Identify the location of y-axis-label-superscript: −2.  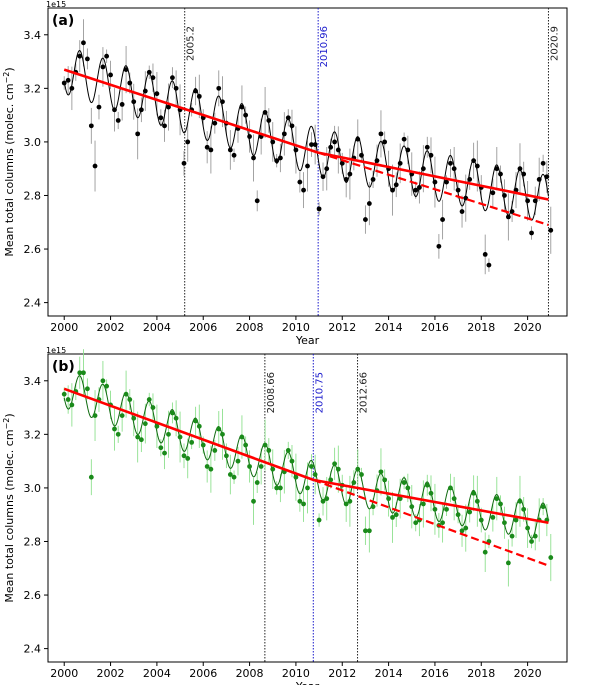
(6, 424).